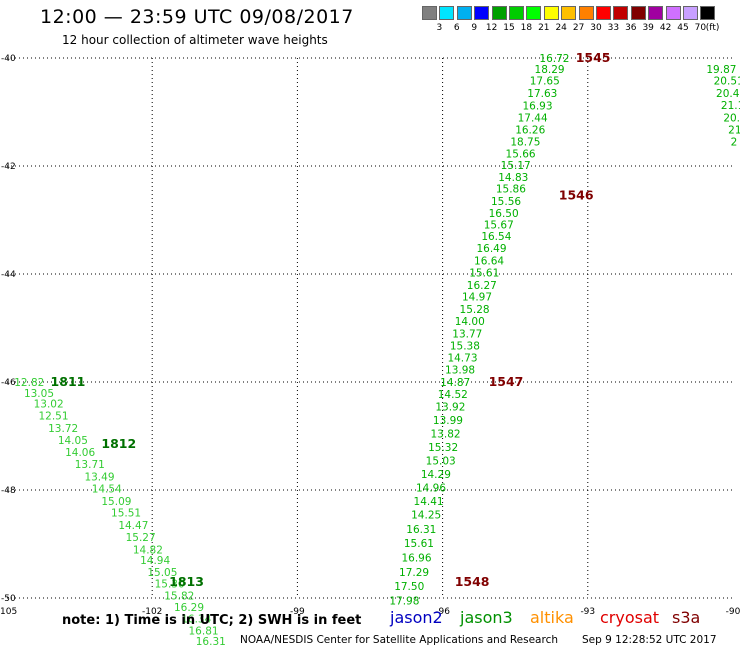 This screenshot has width=740, height=650. I want to click on timestamp: Sep 9 12:28:52 UTC 2017, so click(649, 640).